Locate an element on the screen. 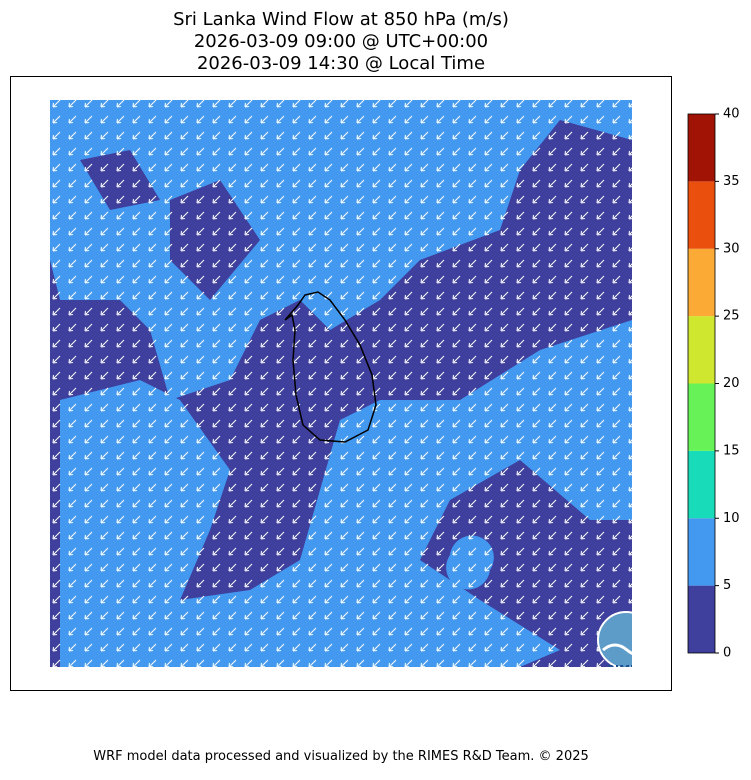 This screenshot has width=751, height=780. colorbar-tick-label: 5 is located at coordinates (727, 585).